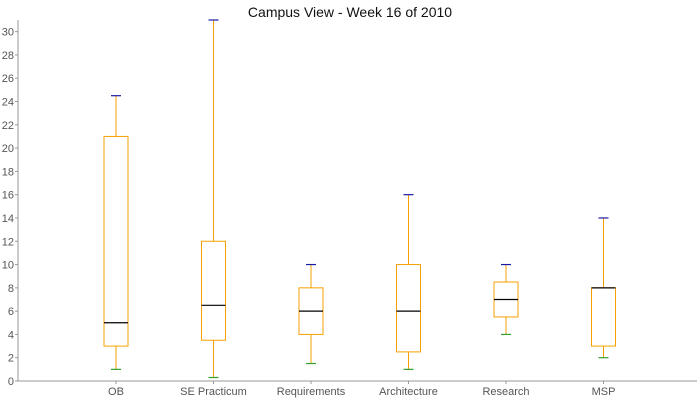 This screenshot has width=700, height=405. What do you see at coordinates (213, 392) in the screenshot?
I see `x-tick-label: SE Practicum` at bounding box center [213, 392].